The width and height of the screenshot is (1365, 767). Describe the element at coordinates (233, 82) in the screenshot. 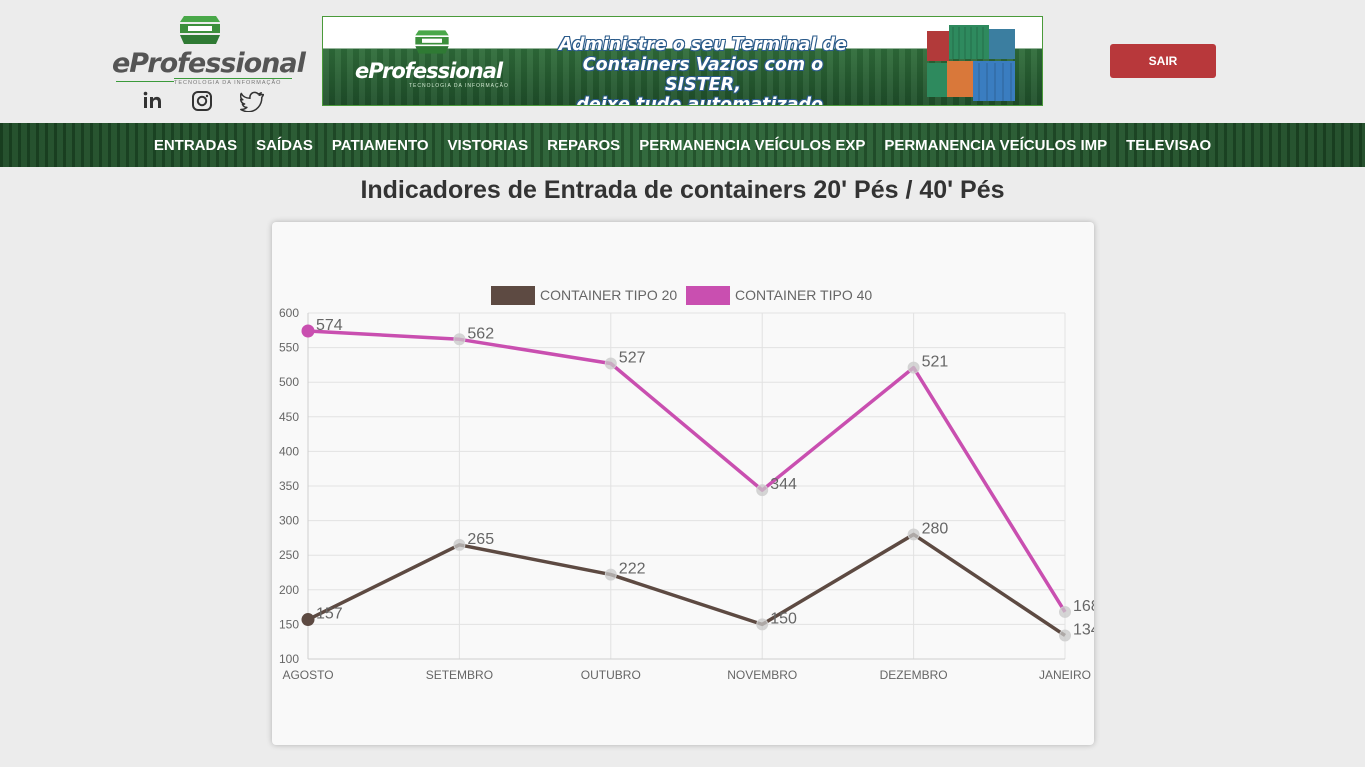

I see `logo-tagline: TECNOLOGIA DA INFORMAÇÃO` at that location.